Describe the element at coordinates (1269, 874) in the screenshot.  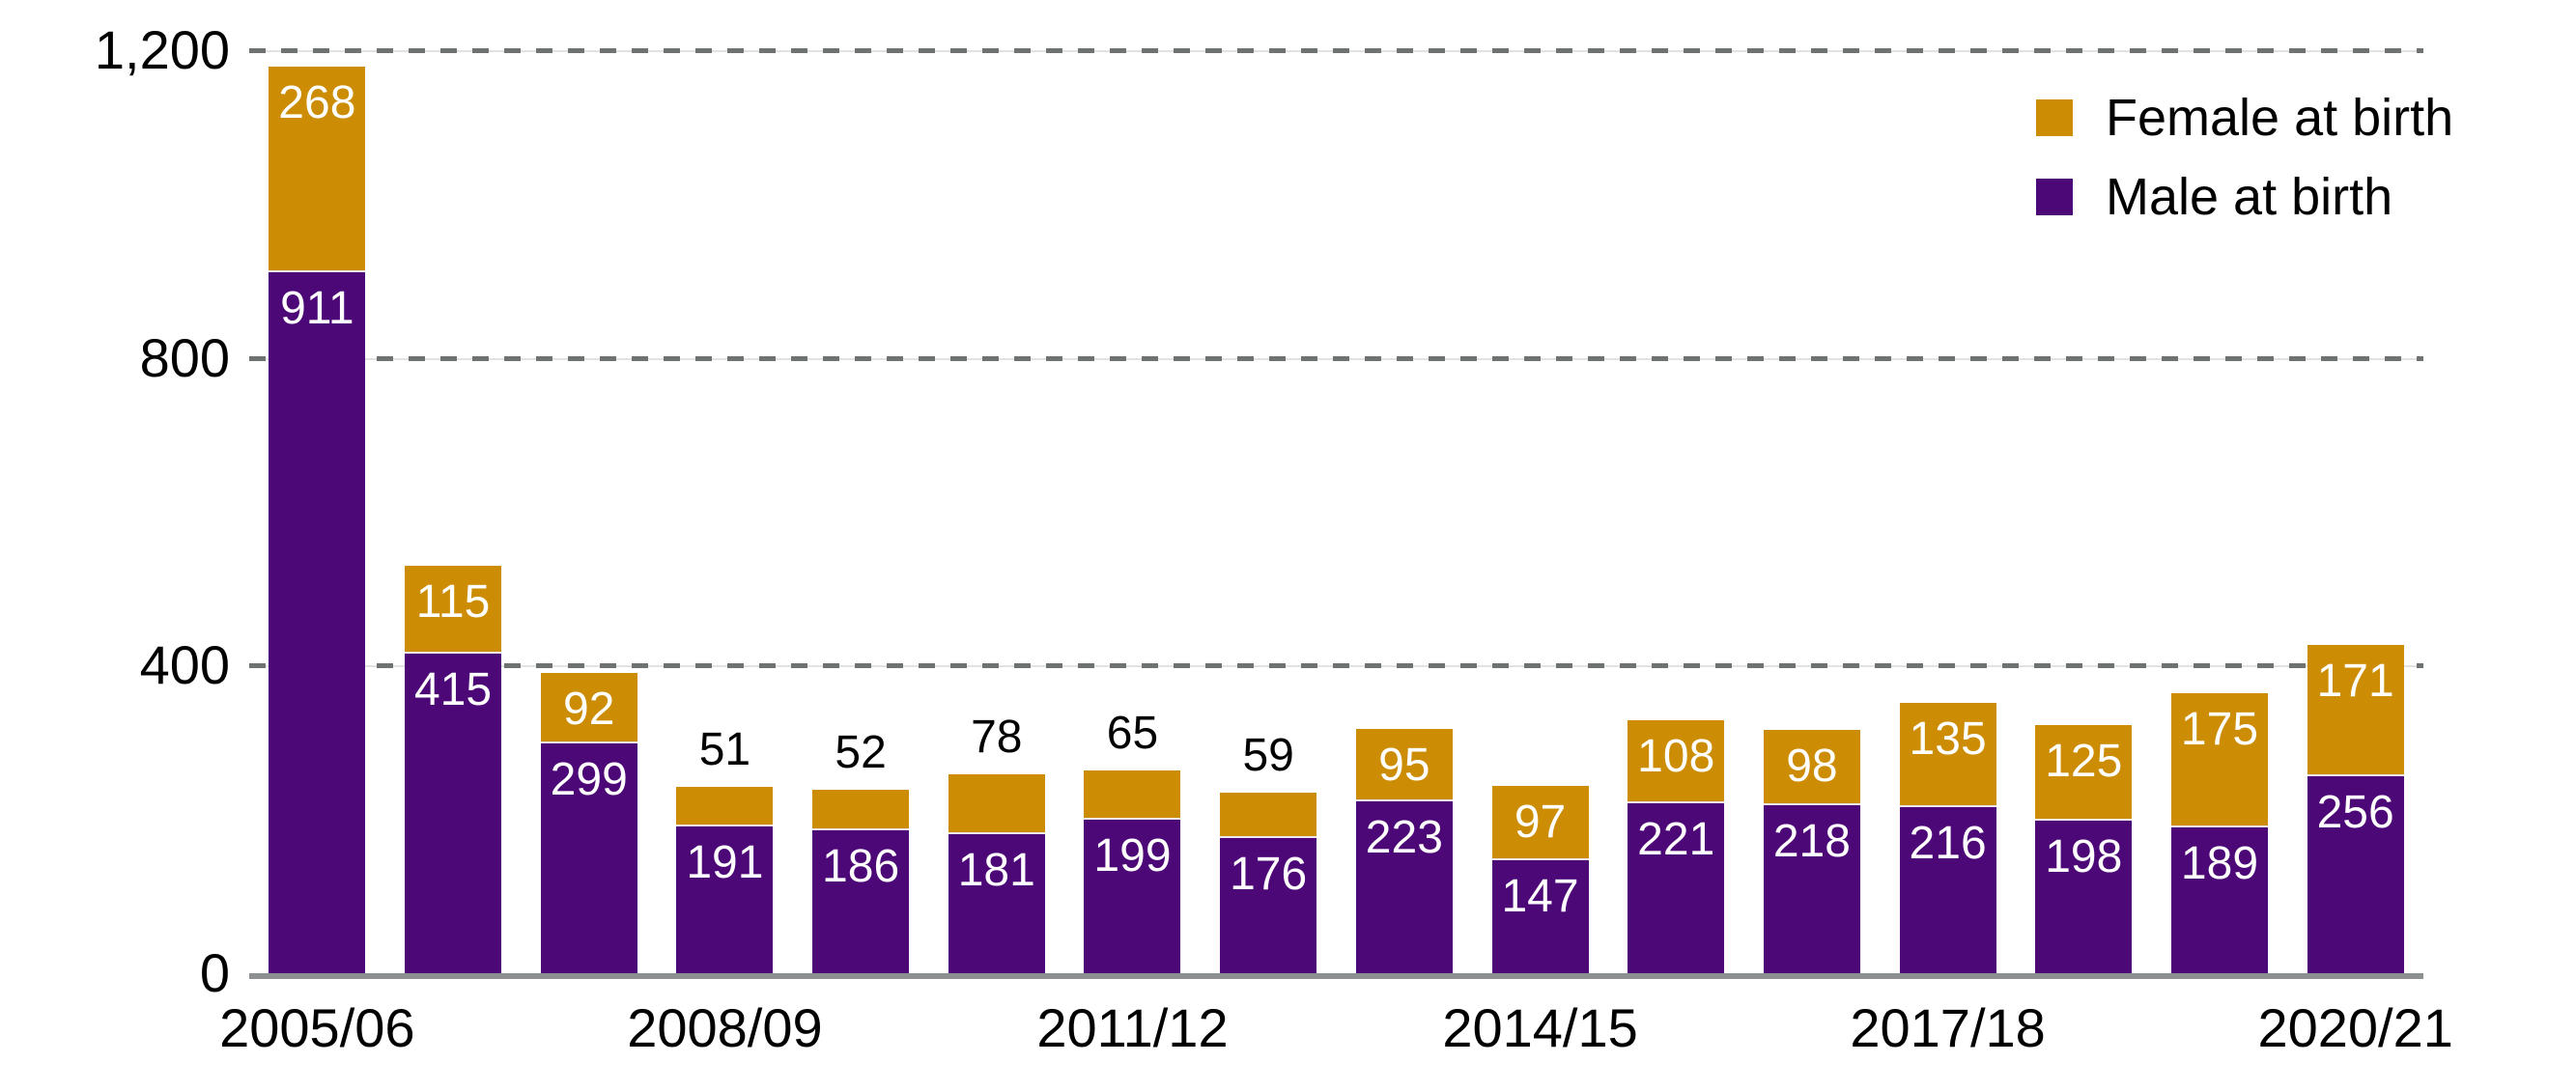
I see `bar-value-male-2012/13: 176` at that location.